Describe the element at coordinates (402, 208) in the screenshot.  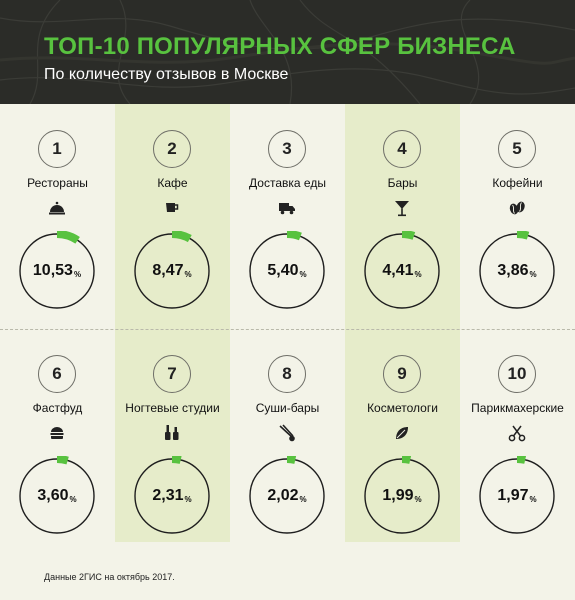
I see `cocktail-glass-icon` at that location.